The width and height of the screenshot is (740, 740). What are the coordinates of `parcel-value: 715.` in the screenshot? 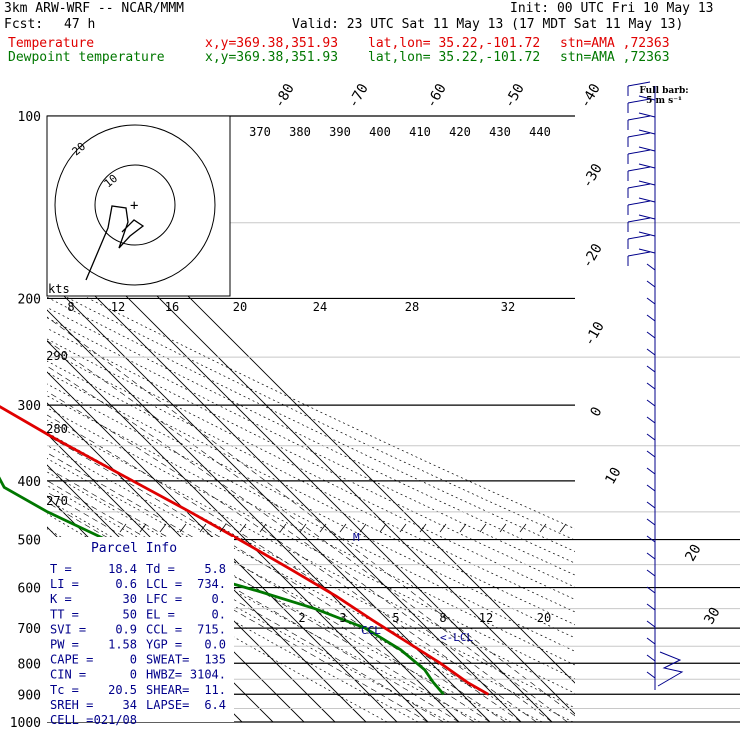 It's located at (211, 629).